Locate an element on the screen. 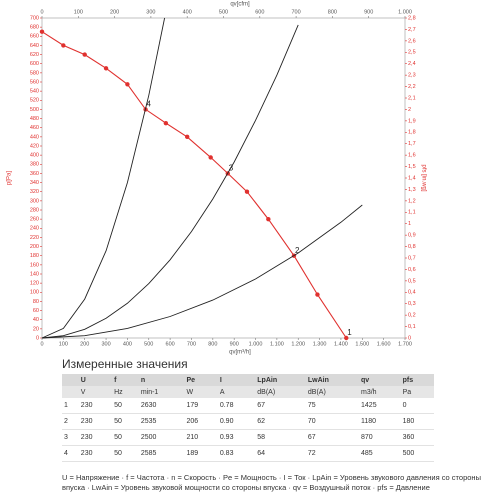 Image resolution: width=500 pixels, height=500 pixels. x-tick-label: 800 is located at coordinates (212, 344).